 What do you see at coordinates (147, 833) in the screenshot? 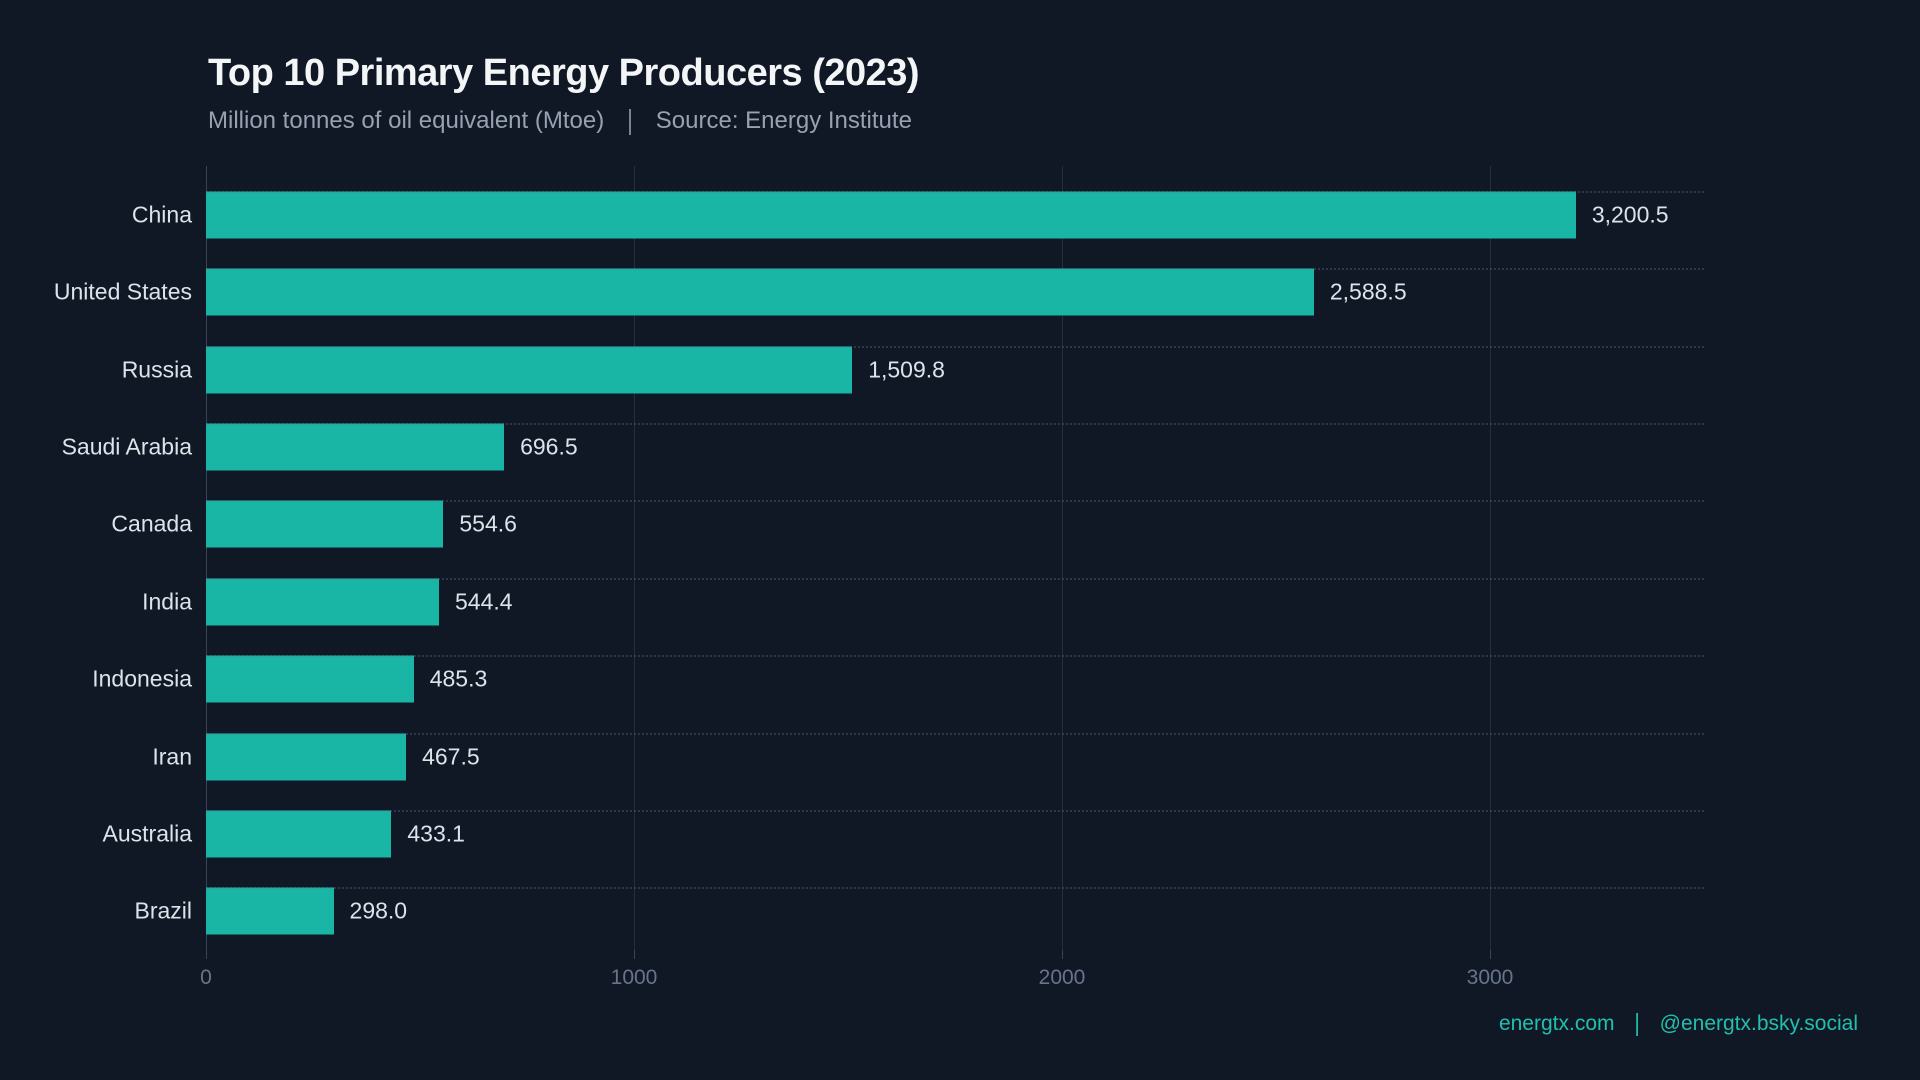
I see `category-label: Australia` at bounding box center [147, 833].